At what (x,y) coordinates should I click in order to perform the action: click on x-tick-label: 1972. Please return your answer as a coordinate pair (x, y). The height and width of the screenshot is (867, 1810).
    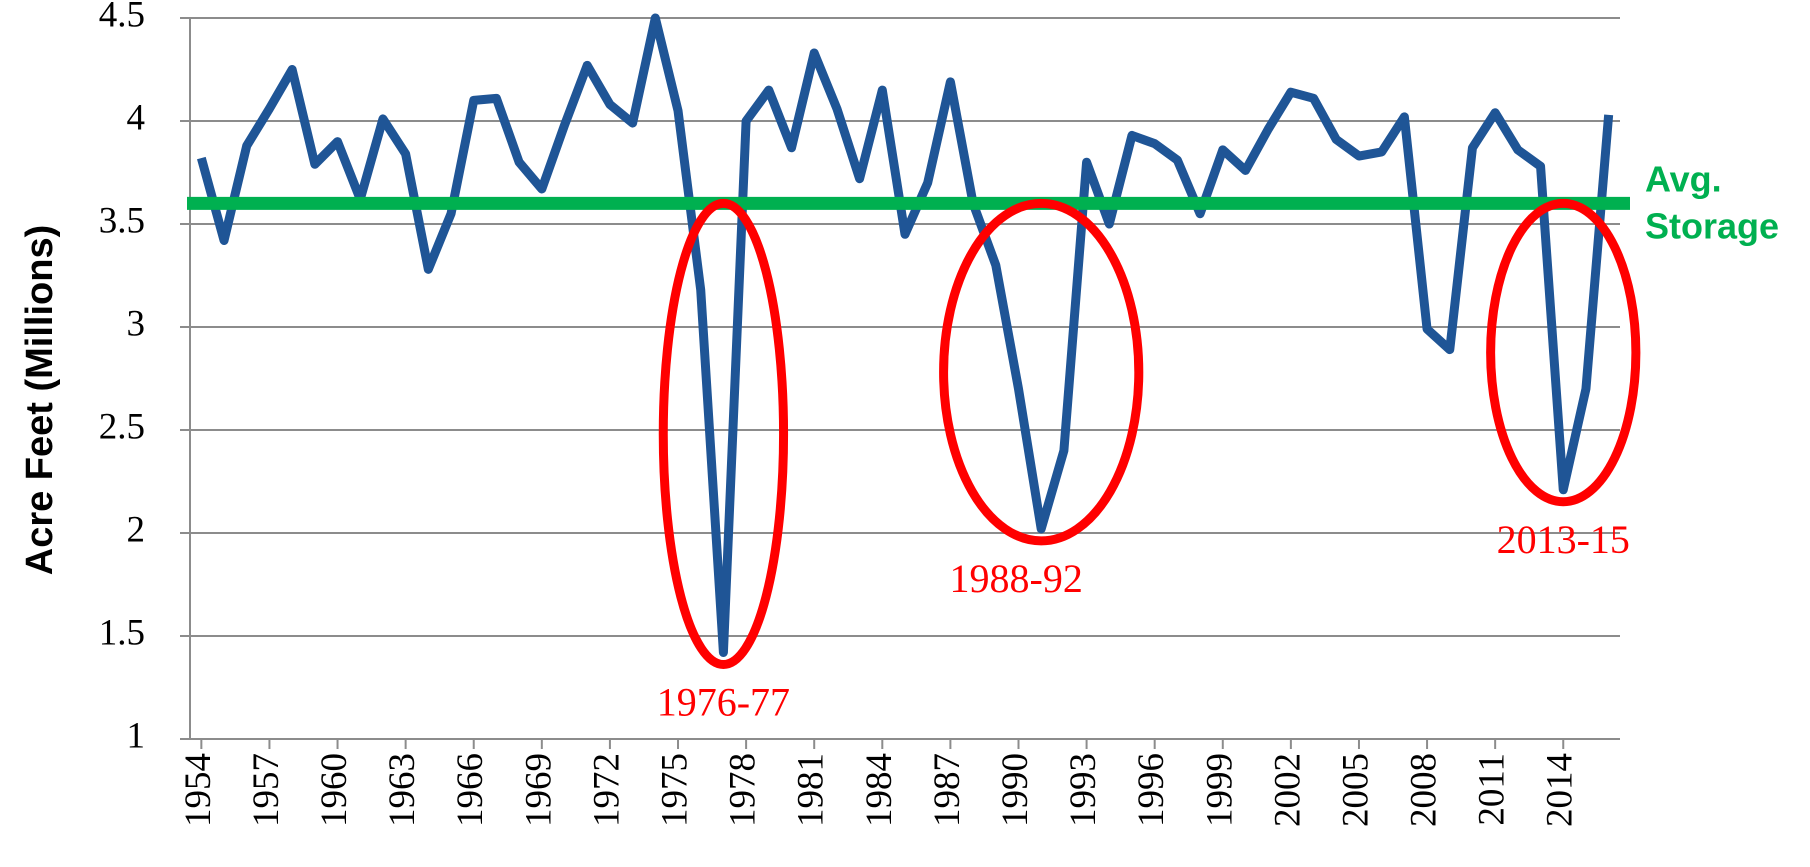
    Looking at the image, I should click on (606, 790).